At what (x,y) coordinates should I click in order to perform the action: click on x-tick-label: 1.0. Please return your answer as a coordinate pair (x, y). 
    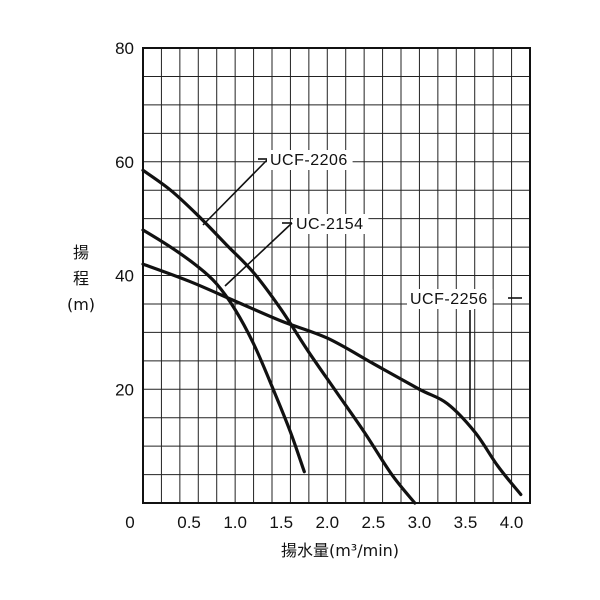
    Looking at the image, I should click on (235, 522).